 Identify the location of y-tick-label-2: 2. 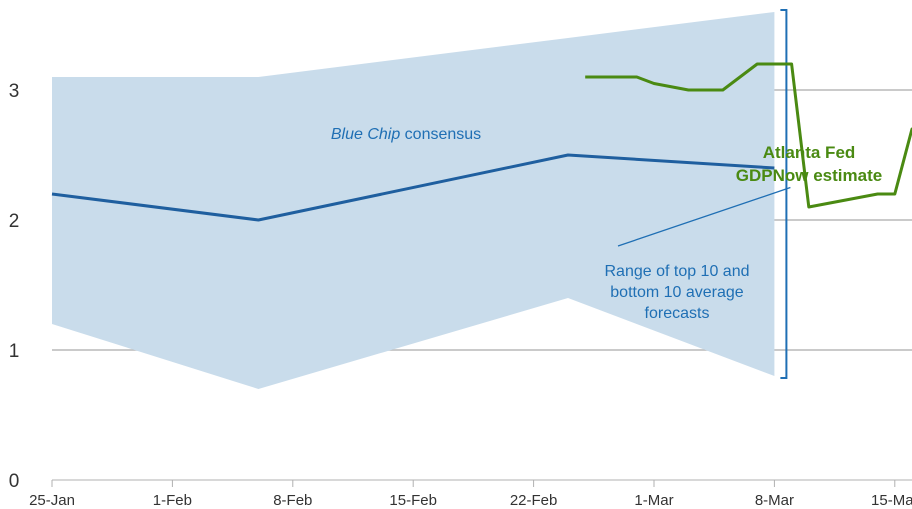
(14, 221).